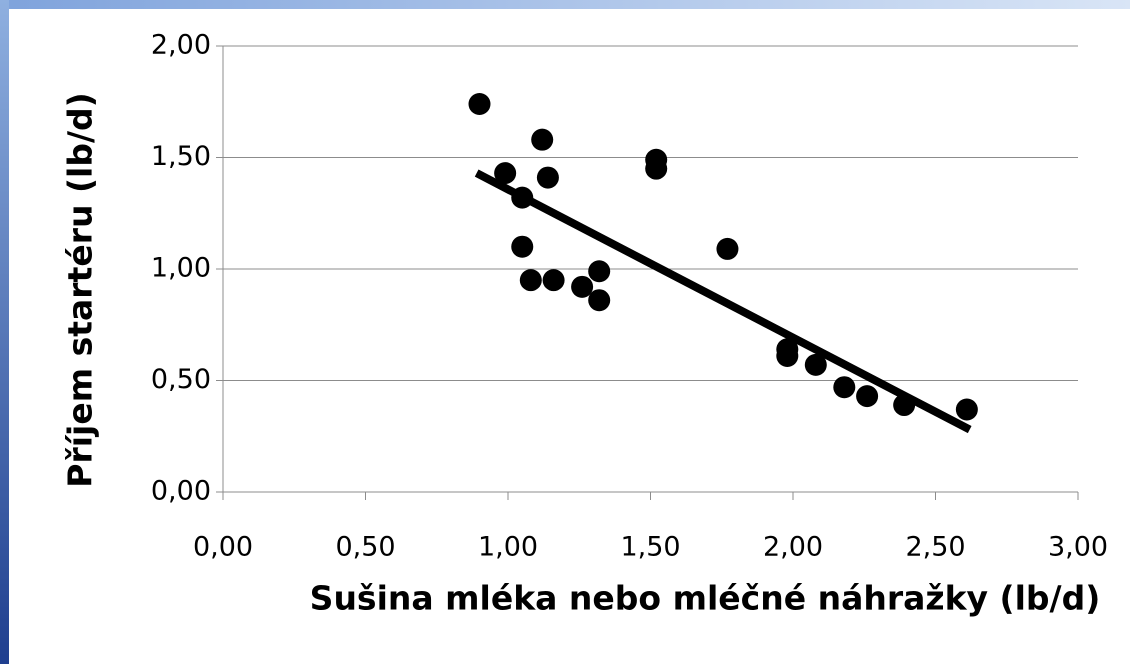 This screenshot has height=664, width=1130. Describe the element at coordinates (1078, 547) in the screenshot. I see `x-tick-label: 3,00` at that location.